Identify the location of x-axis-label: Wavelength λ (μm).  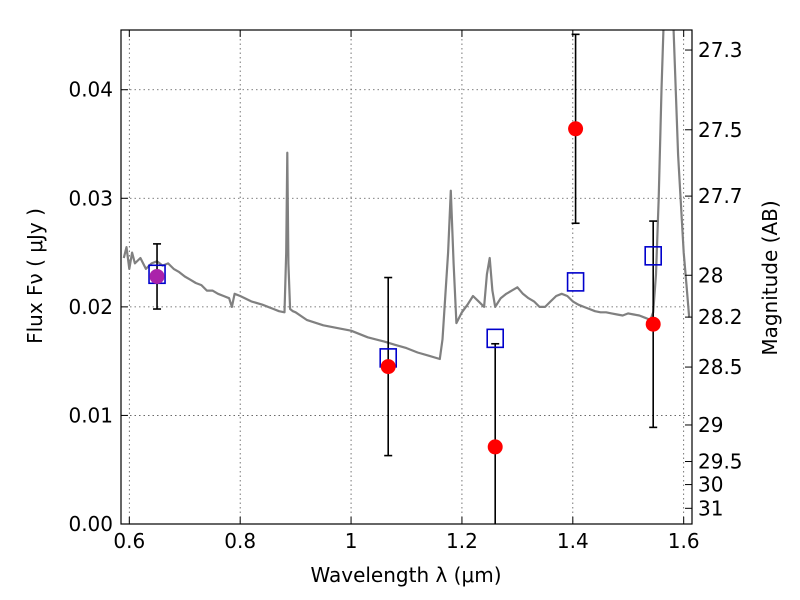
(405, 575).